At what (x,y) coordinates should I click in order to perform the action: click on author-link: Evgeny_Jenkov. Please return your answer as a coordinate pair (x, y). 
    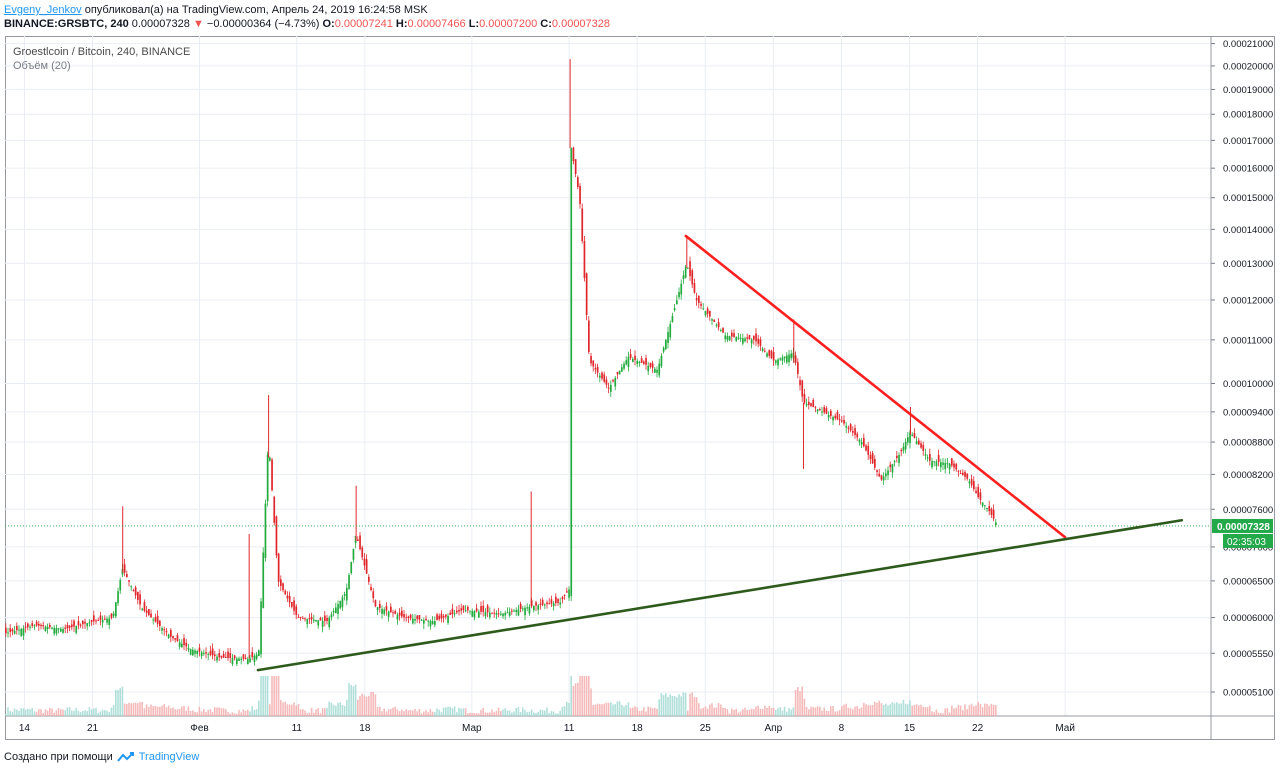
    Looking at the image, I should click on (43, 10).